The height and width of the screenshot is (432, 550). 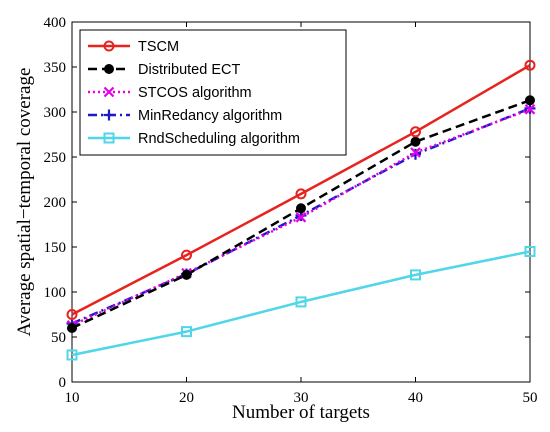 I want to click on y-tick-label: 50, so click(x=58, y=338).